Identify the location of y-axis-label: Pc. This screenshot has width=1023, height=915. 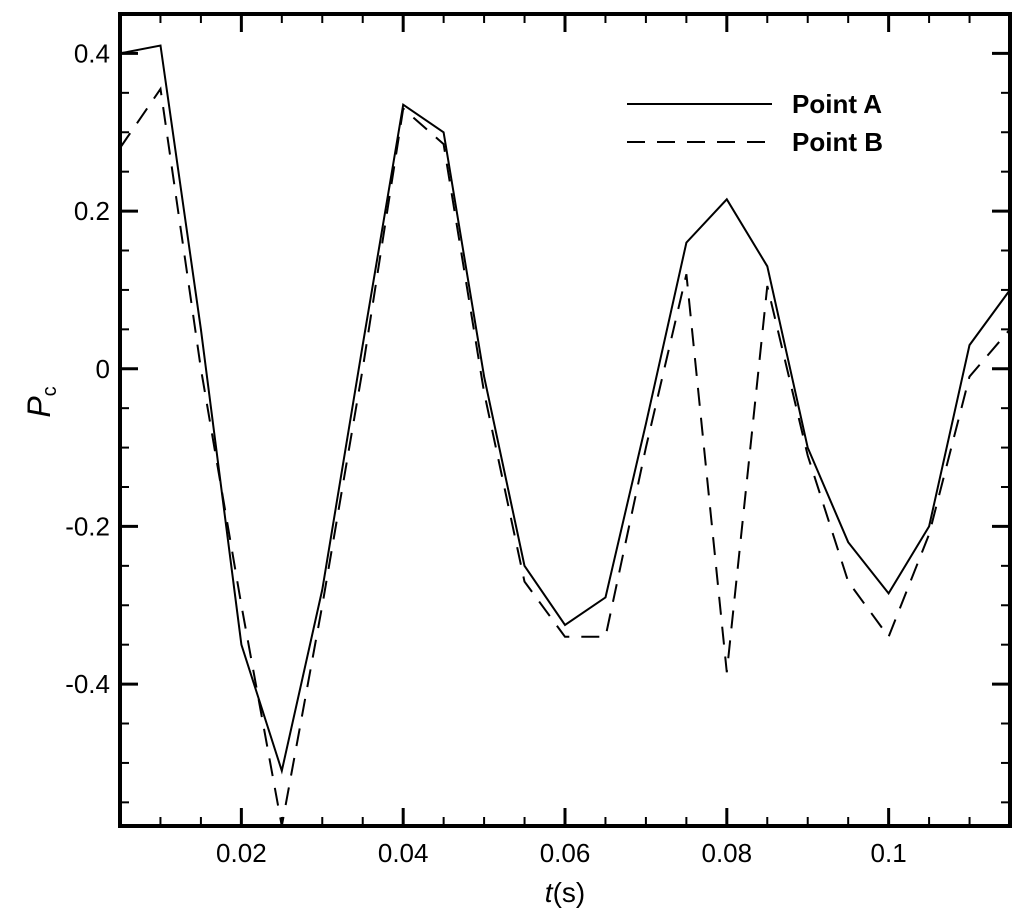
(41, 401).